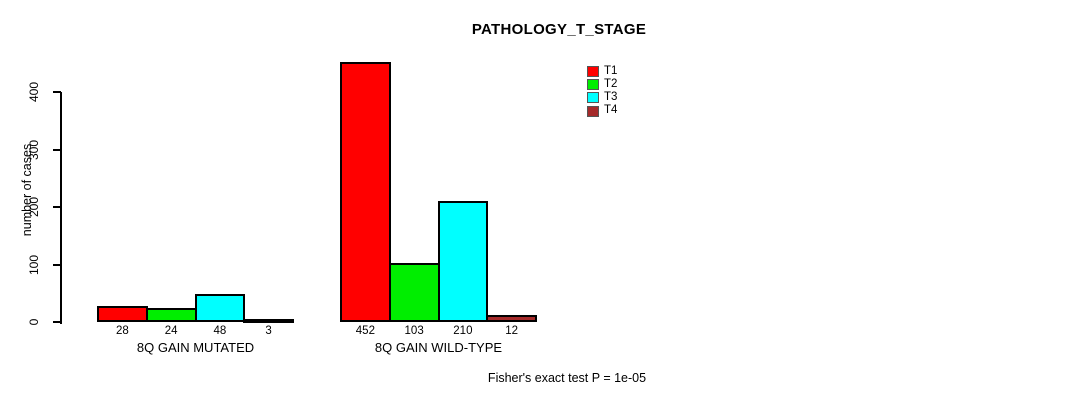 This screenshot has height=400, width=1090. Describe the element at coordinates (611, 84) in the screenshot. I see `legend-label: T2` at that location.